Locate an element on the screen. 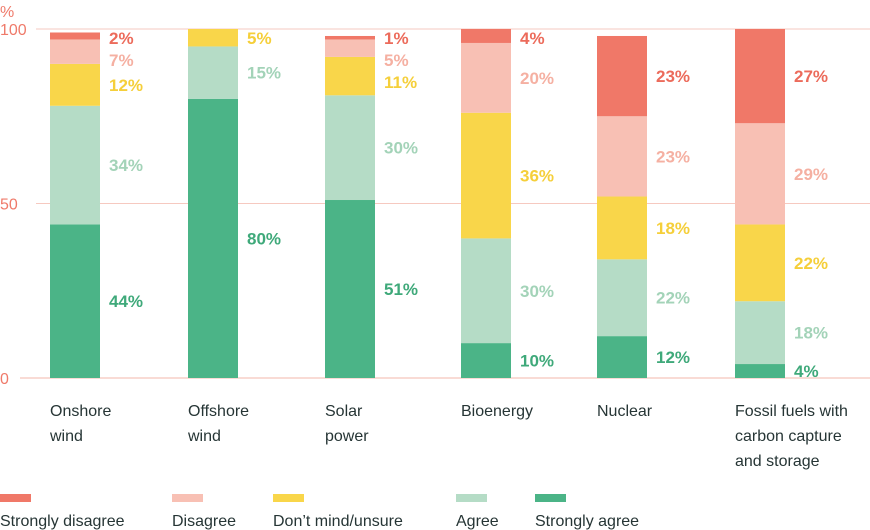 Image resolution: width=870 pixels, height=530 pixels. category-label: power is located at coordinates (347, 436).